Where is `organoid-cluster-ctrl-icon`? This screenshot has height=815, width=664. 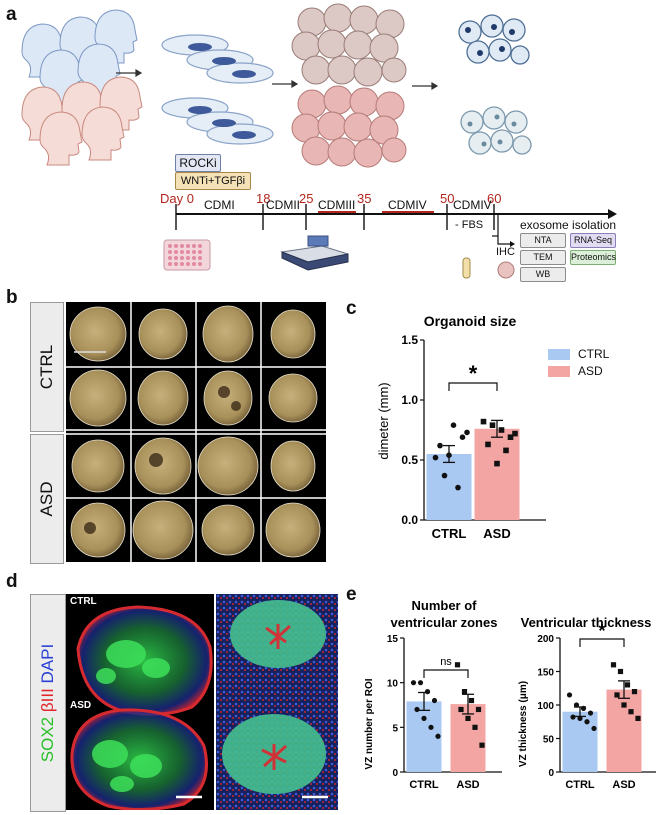 organoid-cluster-ctrl-icon is located at coordinates (349, 45).